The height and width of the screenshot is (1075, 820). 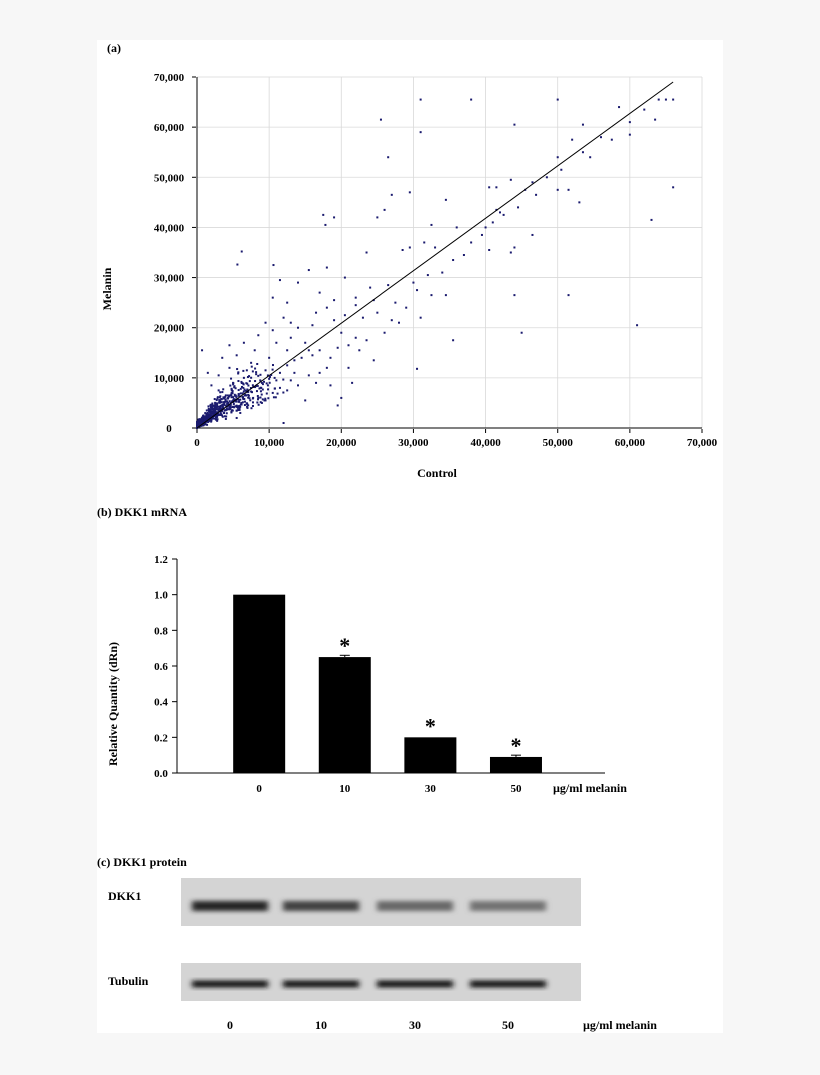 I want to click on significance-marker: *, so click(x=515, y=745).